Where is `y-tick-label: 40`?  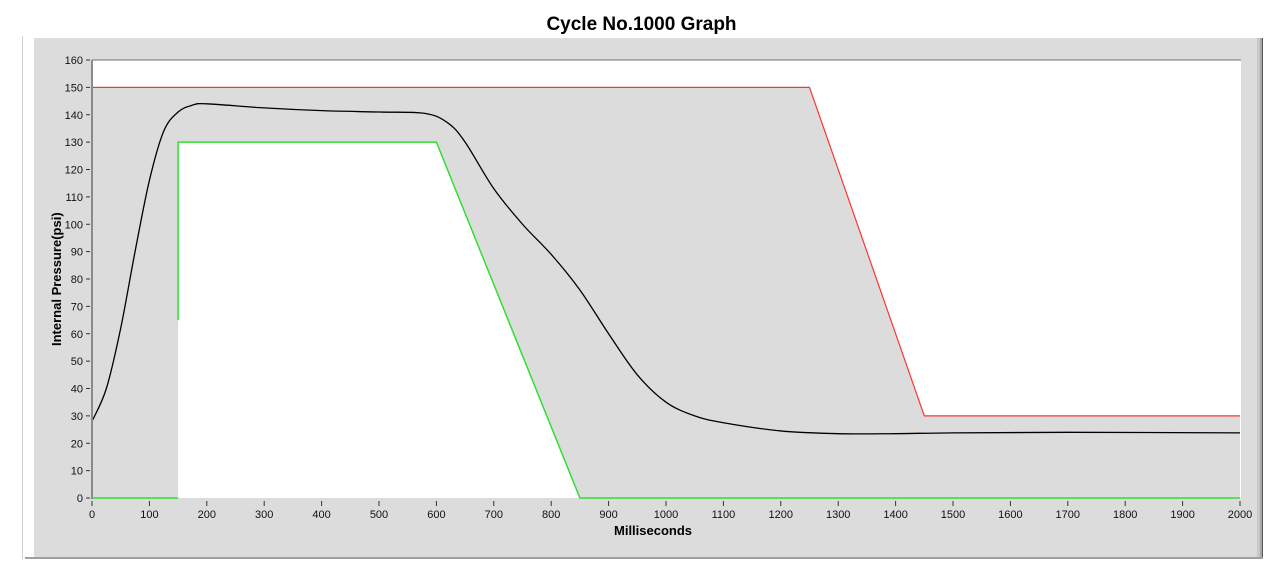 y-tick-label: 40 is located at coordinates (77, 390).